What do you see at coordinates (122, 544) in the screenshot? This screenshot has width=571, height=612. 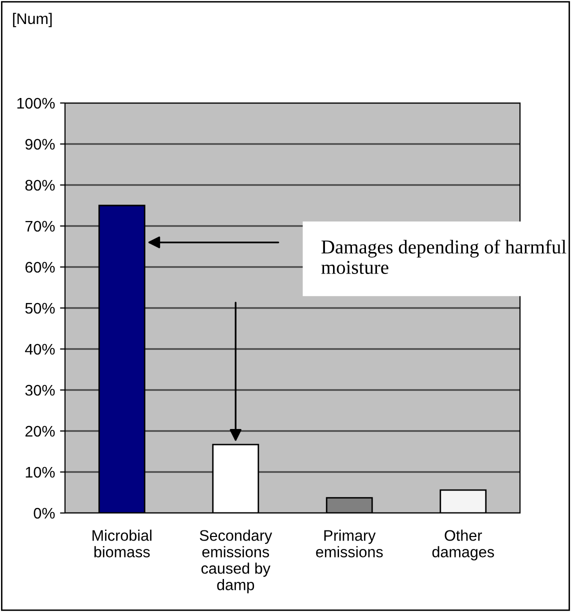 I see `x-tick-label: Microbial biomass` at bounding box center [122, 544].